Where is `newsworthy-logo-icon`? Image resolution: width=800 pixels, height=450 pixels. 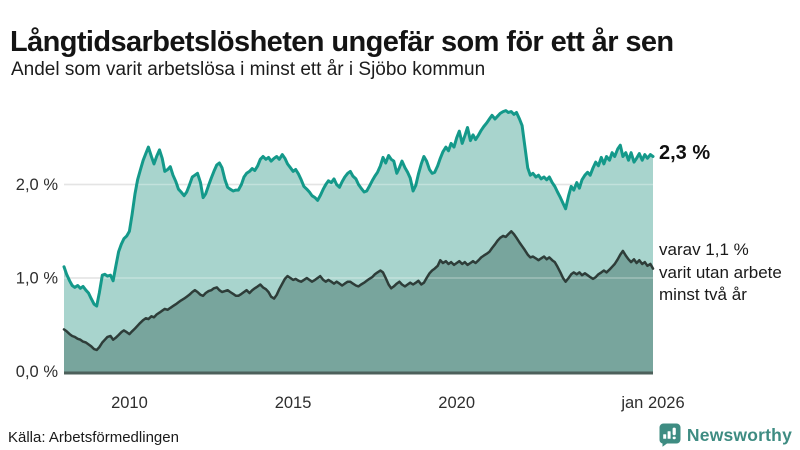 newsworthy-logo-icon is located at coordinates (670, 435).